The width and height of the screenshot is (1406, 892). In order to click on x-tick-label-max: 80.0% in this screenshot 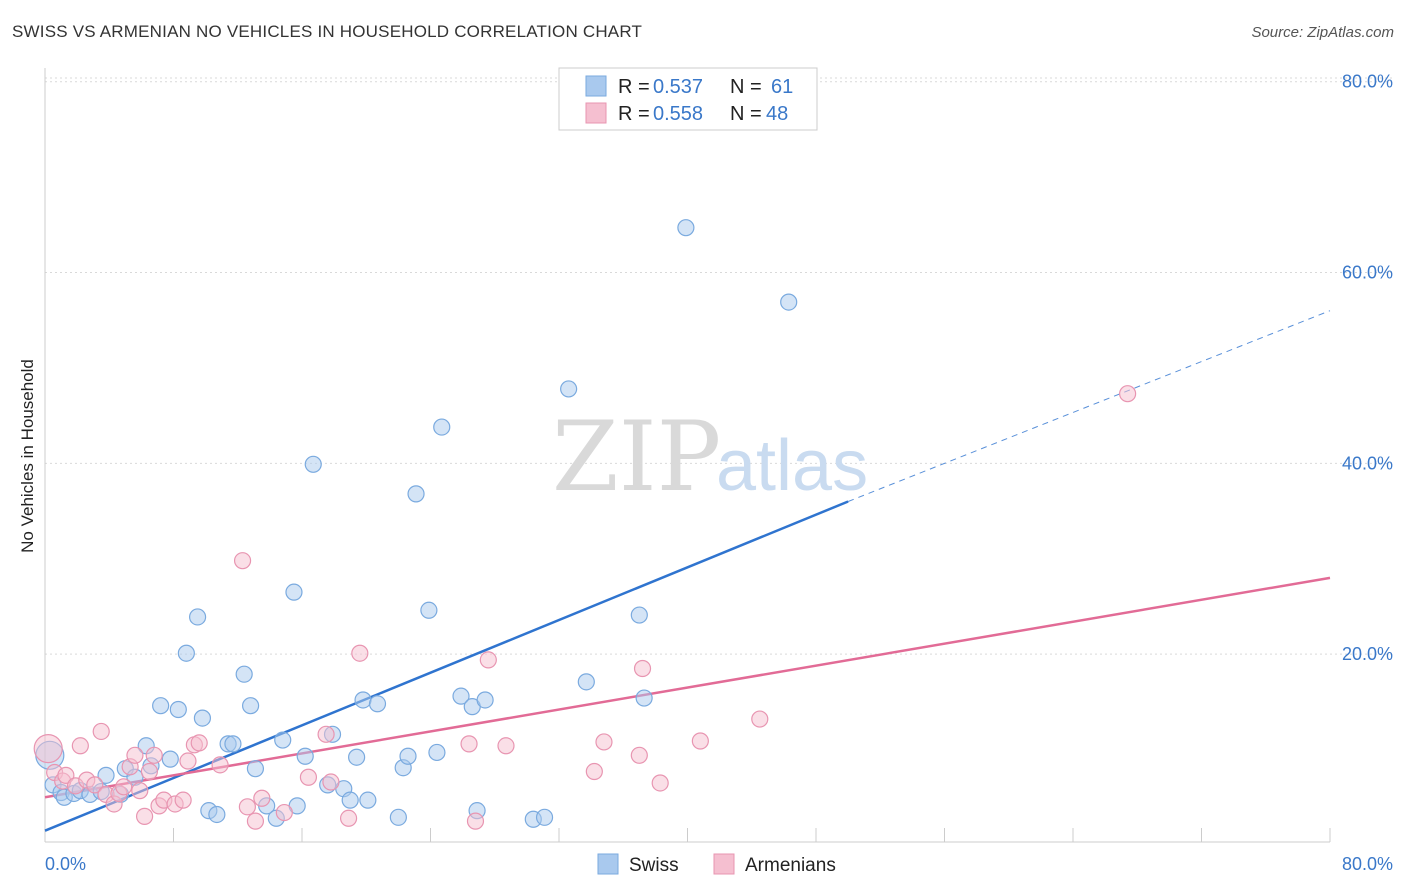, I will do `click(1367, 864)`.